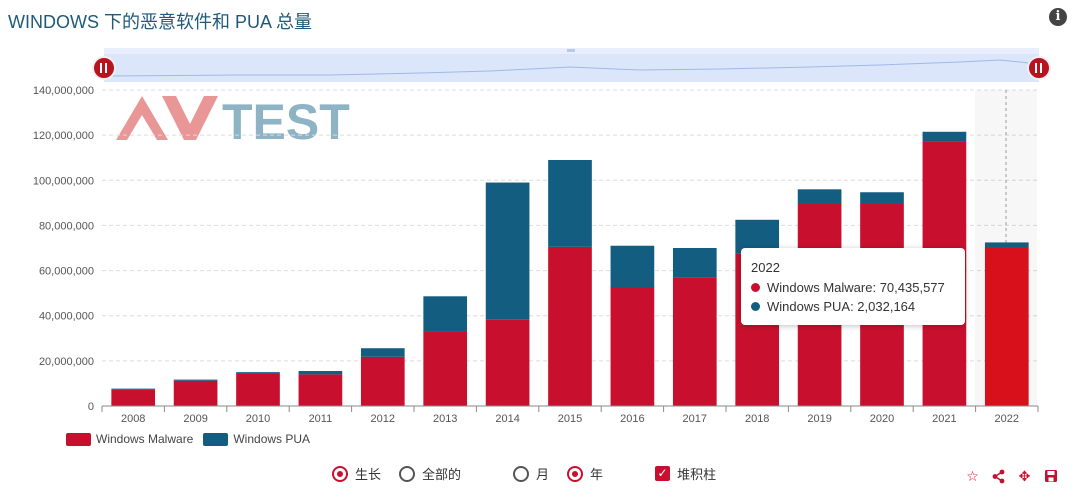 This screenshot has width=1080, height=502. I want to click on bar-malware-2012, so click(382, 381).